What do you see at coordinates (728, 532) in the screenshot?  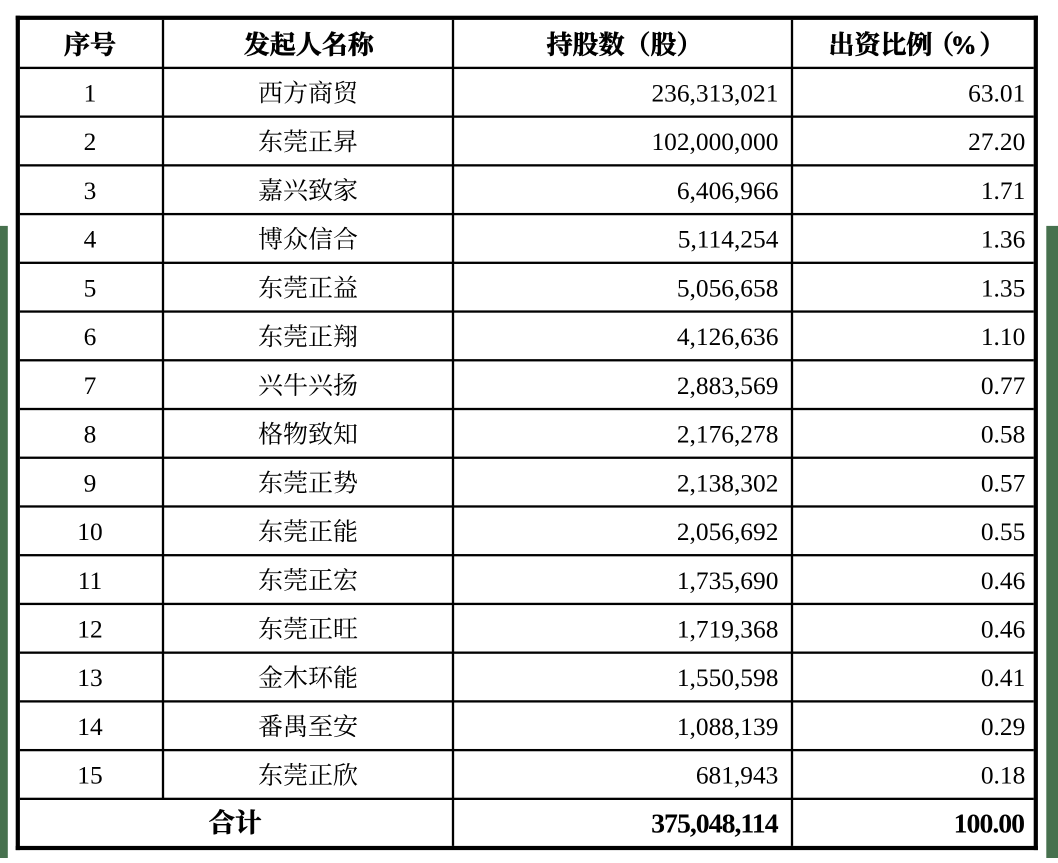 I see `svg-text: 2,056,692` at bounding box center [728, 532].